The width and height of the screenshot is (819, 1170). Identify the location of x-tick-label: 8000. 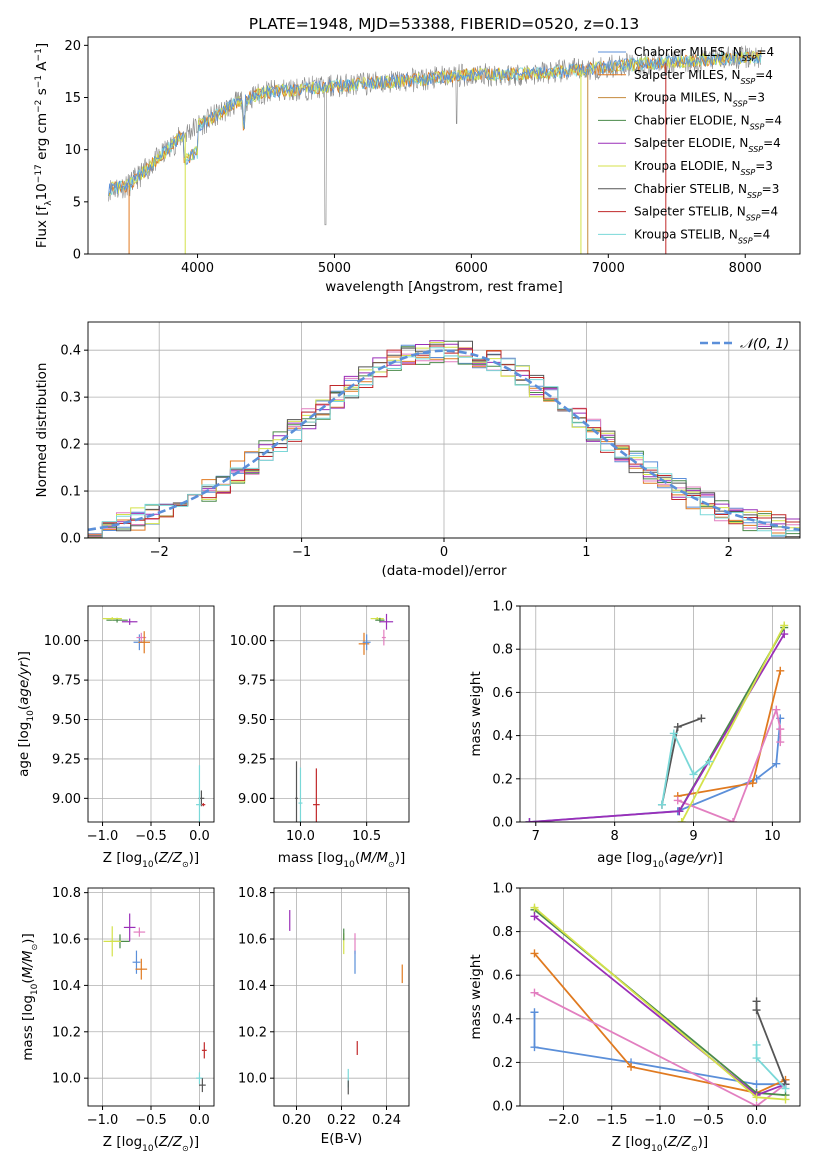
(745, 268).